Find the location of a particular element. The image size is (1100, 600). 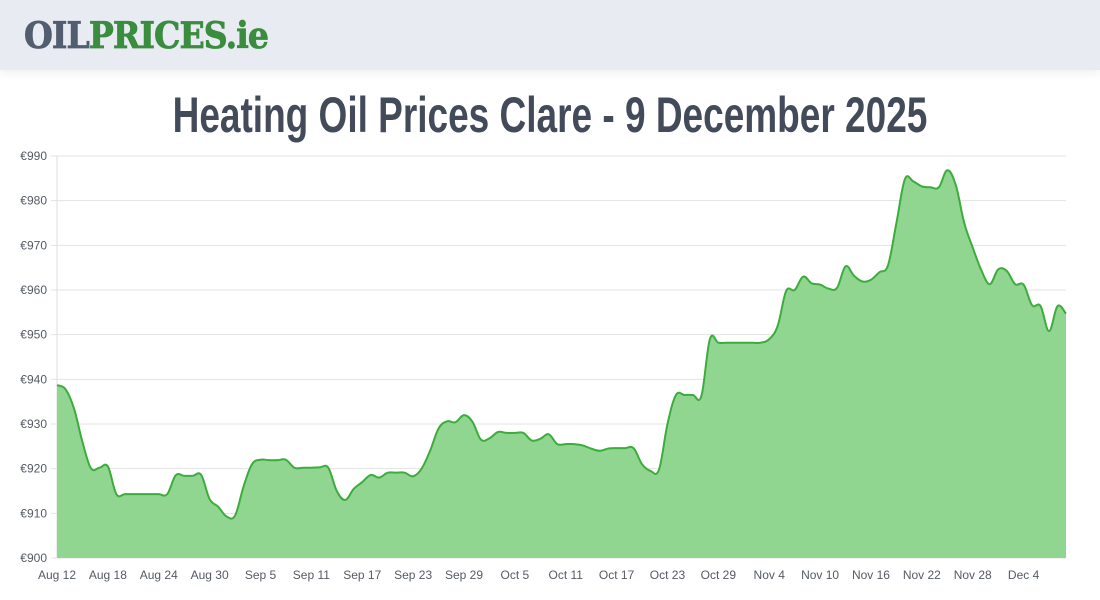

y-tick-label: €970 is located at coordinates (33, 245).